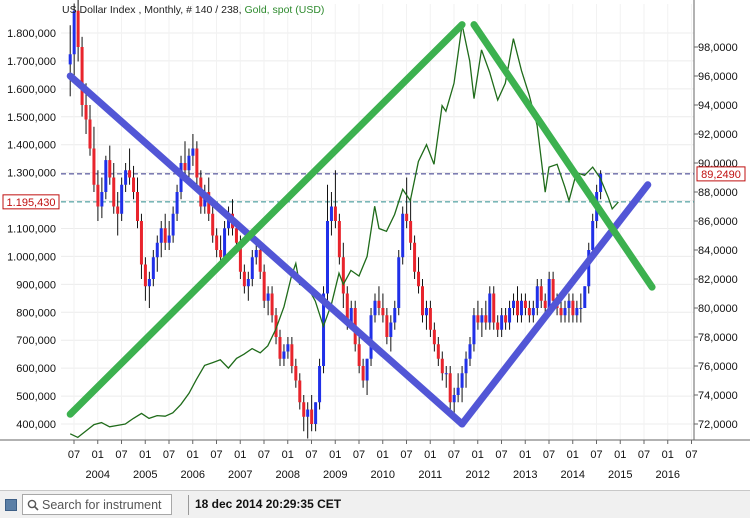 The height and width of the screenshot is (518, 750). What do you see at coordinates (11, 505) in the screenshot?
I see `instrument-color-square` at bounding box center [11, 505].